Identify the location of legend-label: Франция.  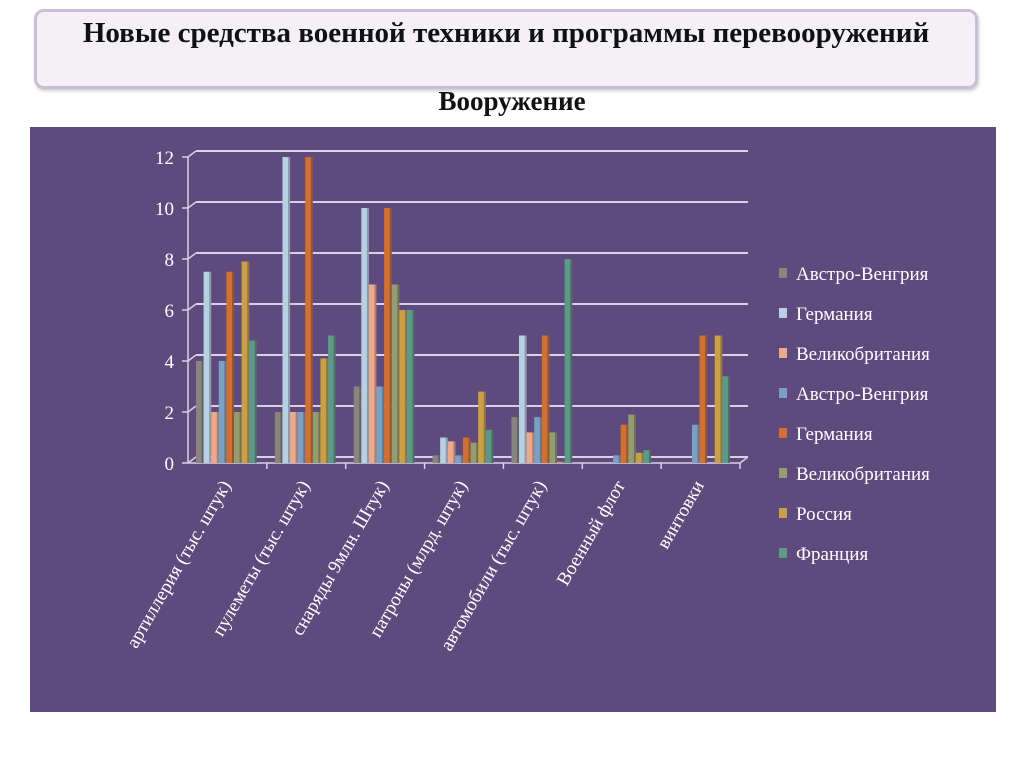
(832, 554).